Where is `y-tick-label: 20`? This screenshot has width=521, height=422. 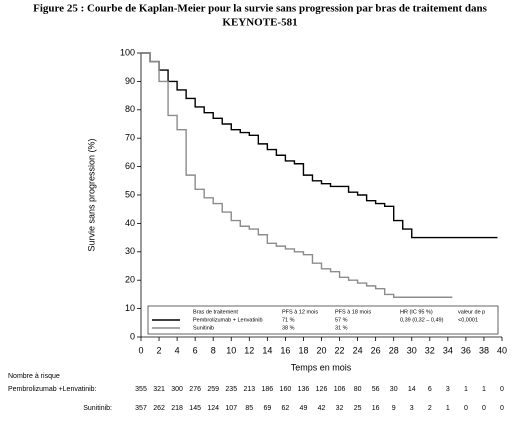
y-tick-label: 20 is located at coordinates (130, 280).